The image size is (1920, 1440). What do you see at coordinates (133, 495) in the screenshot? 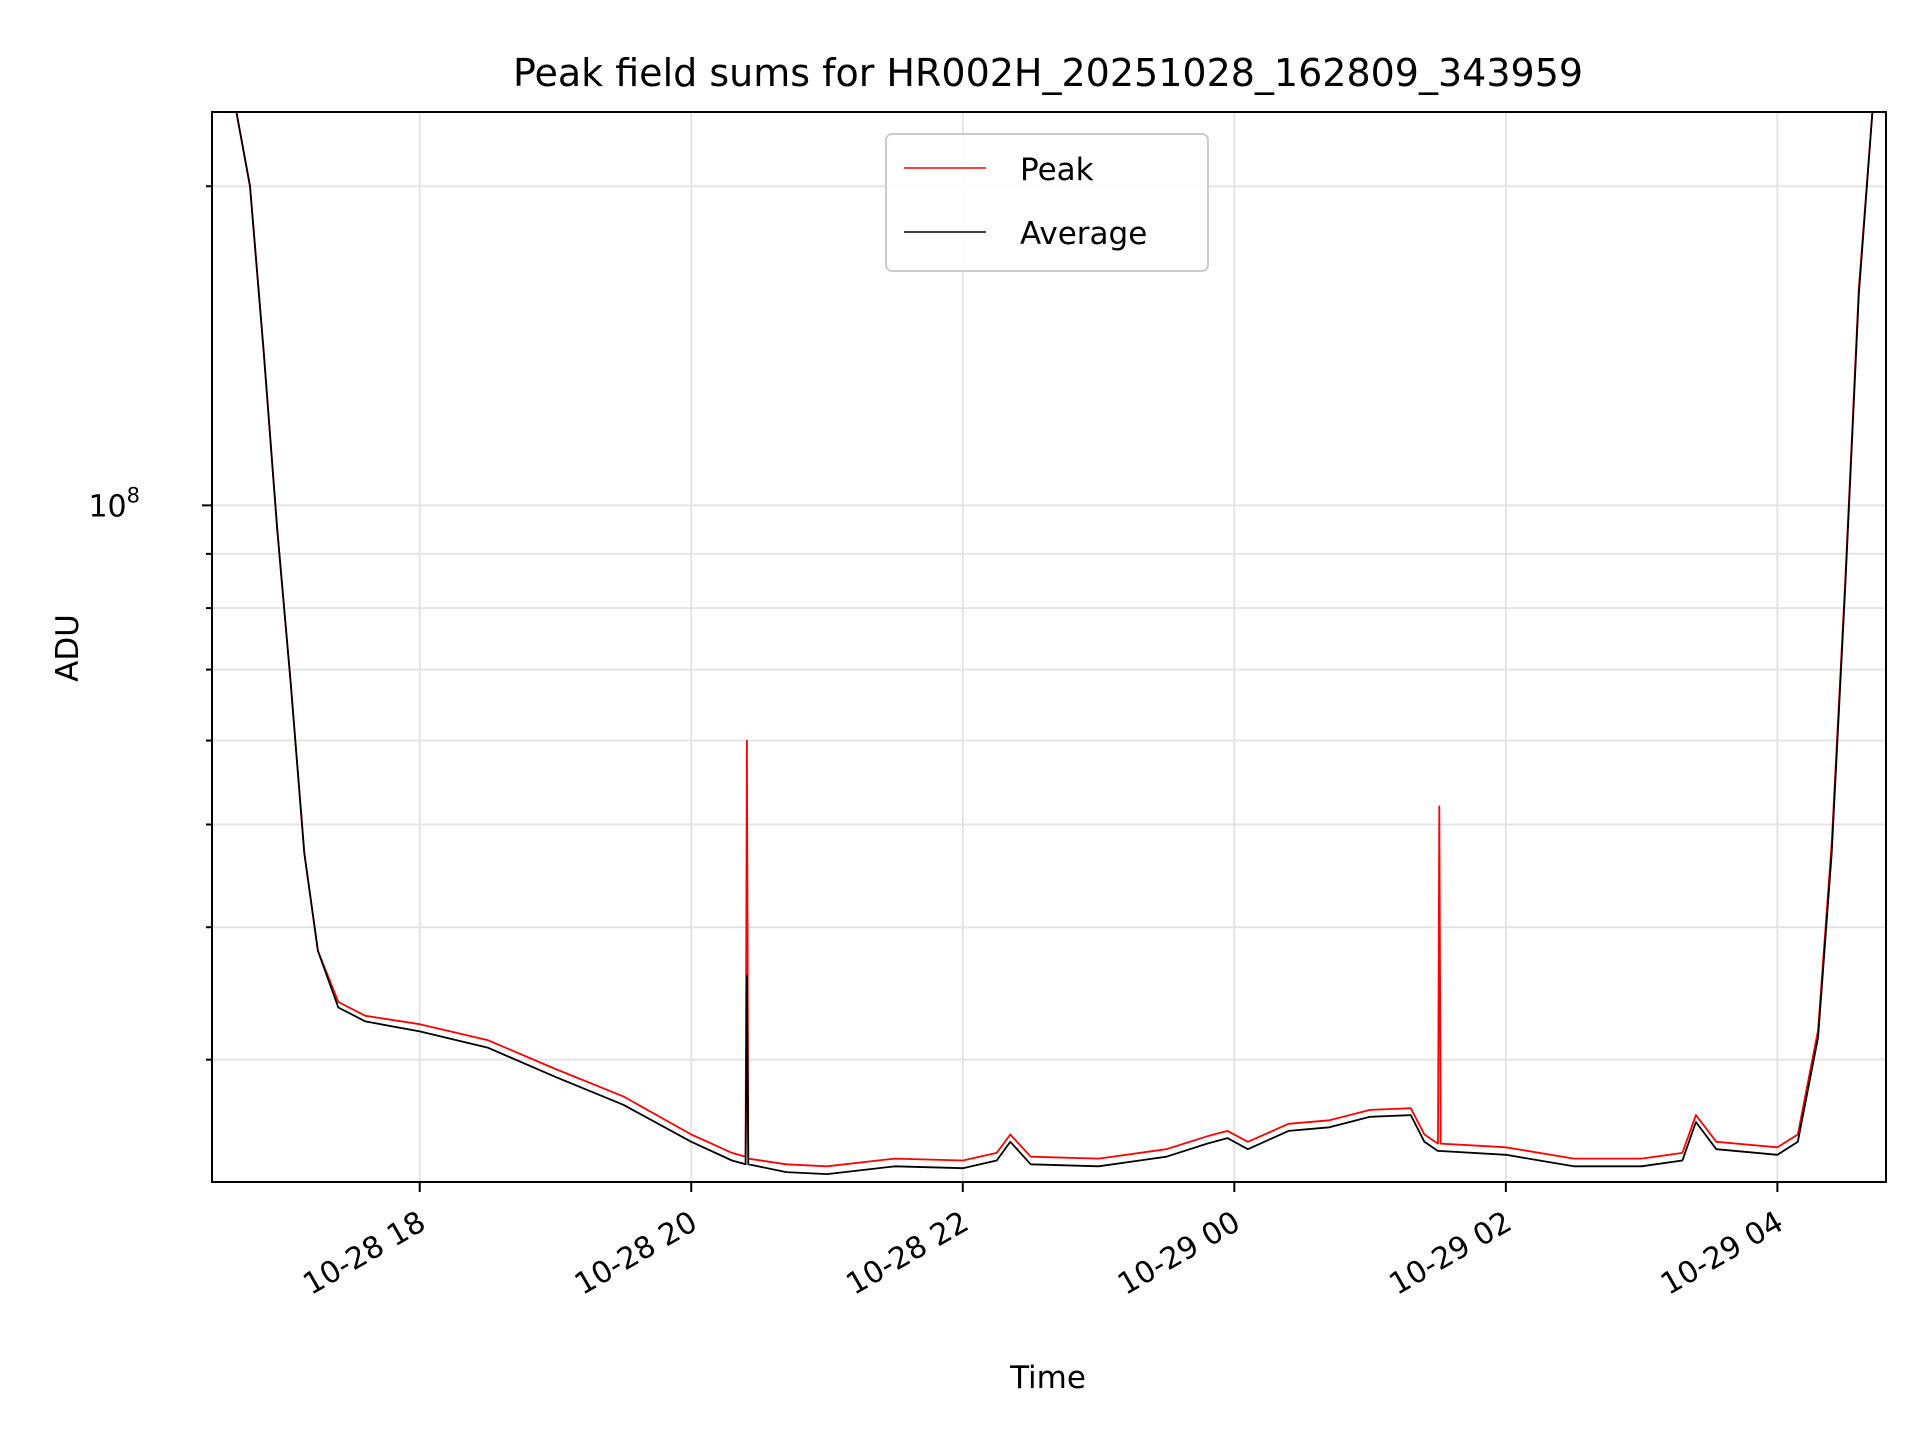
I see `y-tick-exponent: 8` at bounding box center [133, 495].